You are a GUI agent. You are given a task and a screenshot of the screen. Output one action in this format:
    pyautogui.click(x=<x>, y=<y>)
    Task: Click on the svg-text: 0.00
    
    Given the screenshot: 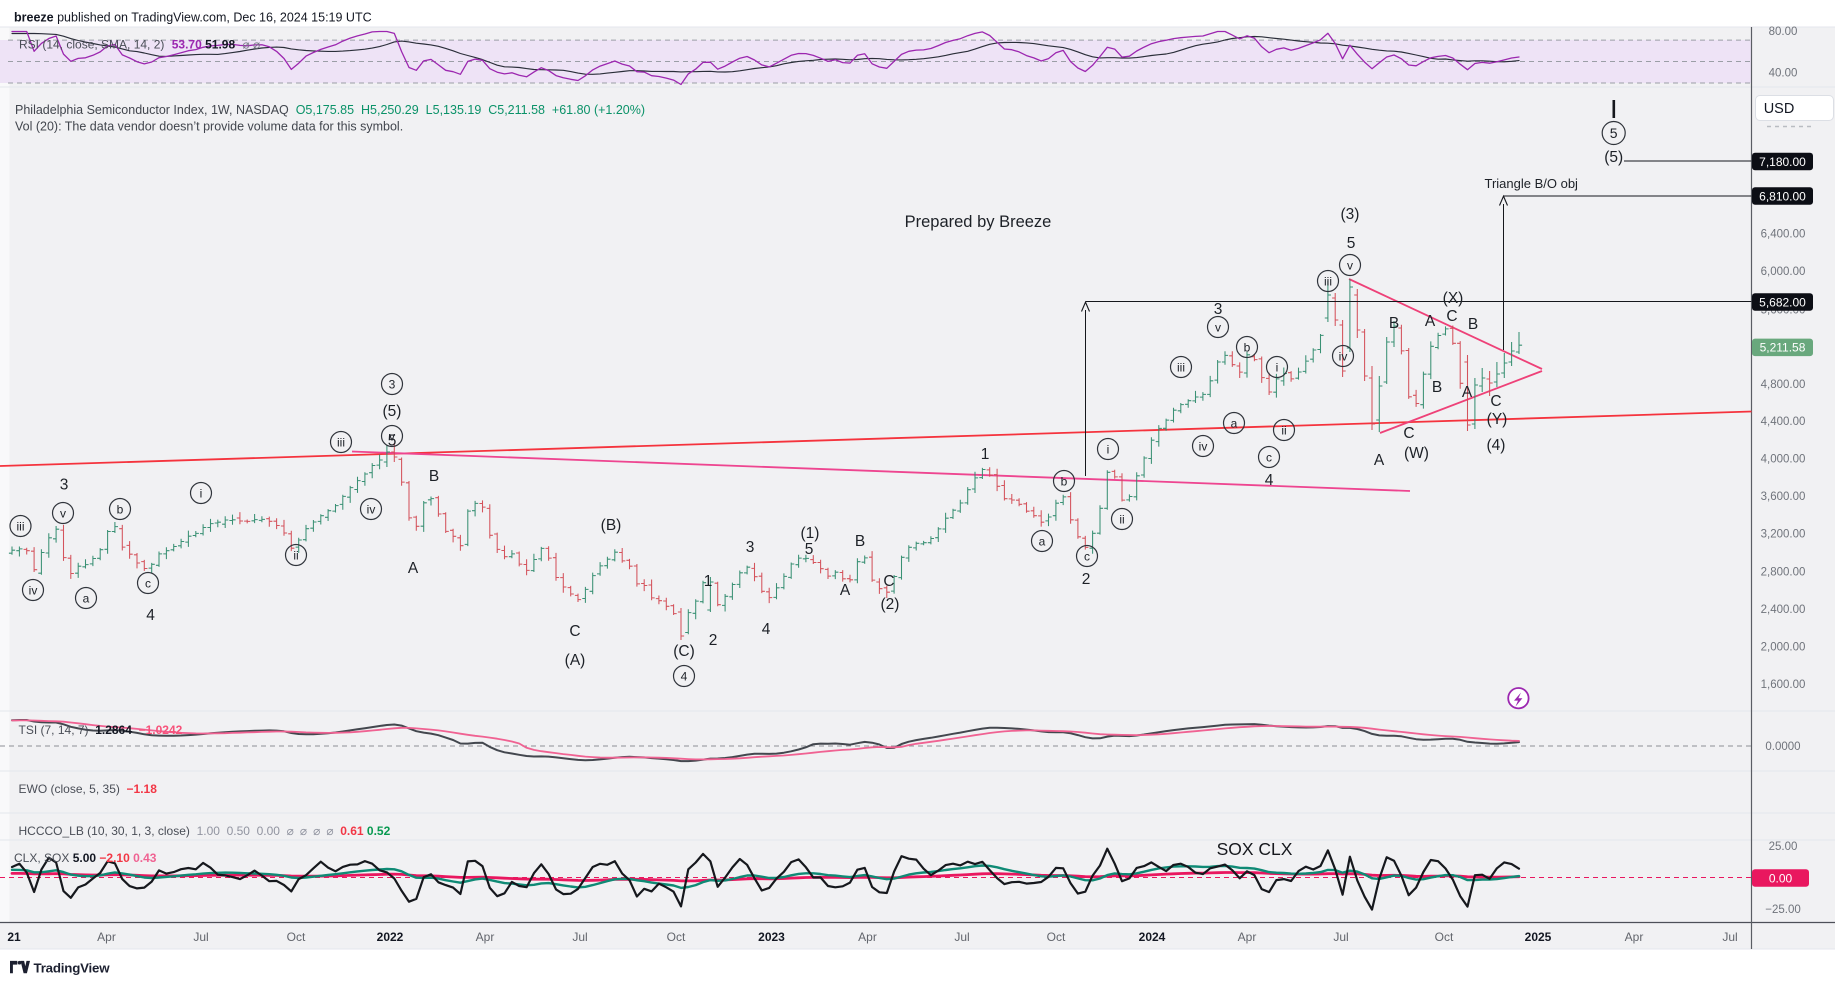 What is the action you would take?
    pyautogui.click(x=1781, y=878)
    